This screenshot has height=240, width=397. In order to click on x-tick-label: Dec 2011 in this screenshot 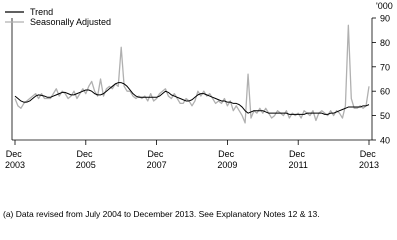, I will do `click(298, 159)`.